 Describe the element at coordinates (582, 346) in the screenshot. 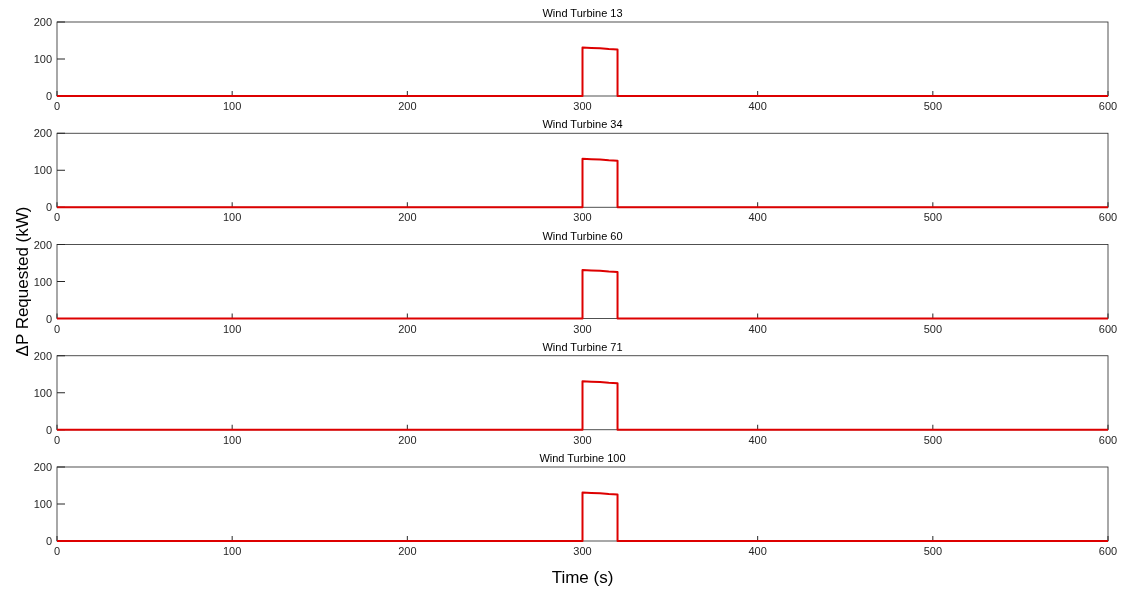

I see `chart-title: Wind Turbine 71` at that location.